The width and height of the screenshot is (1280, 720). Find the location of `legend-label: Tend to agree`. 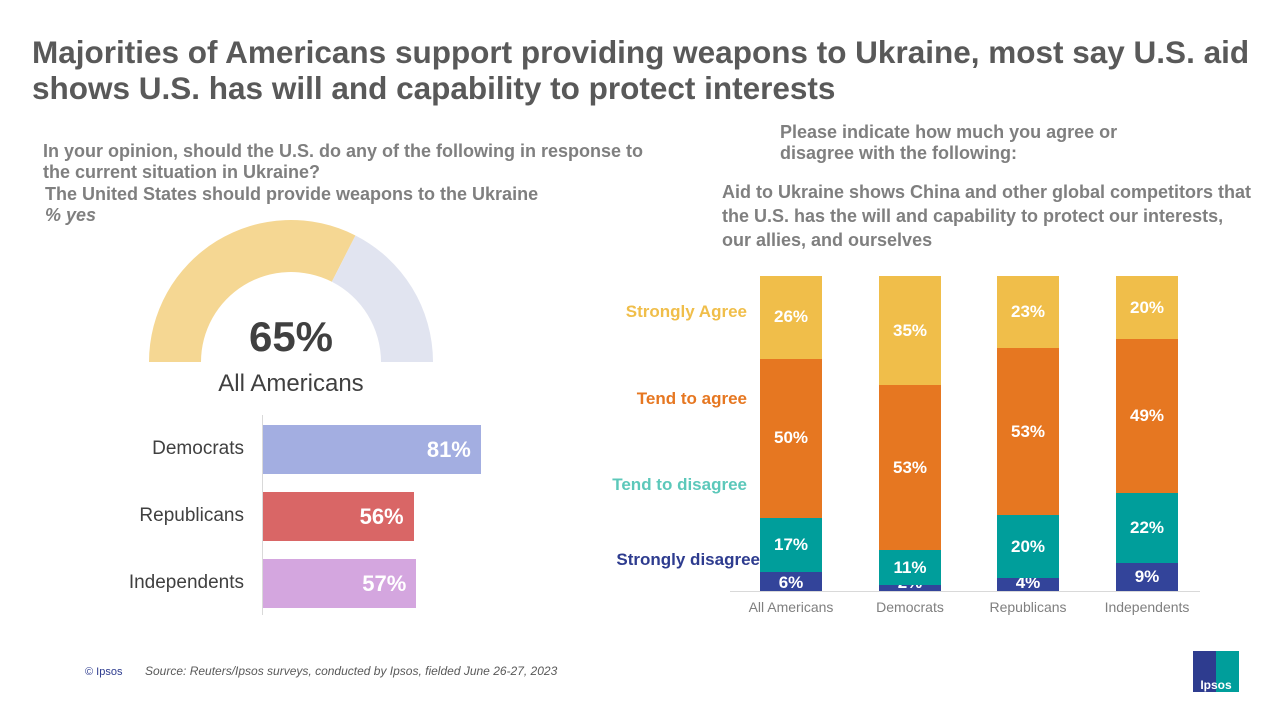

legend-label: Tend to agree is located at coordinates (691, 398).